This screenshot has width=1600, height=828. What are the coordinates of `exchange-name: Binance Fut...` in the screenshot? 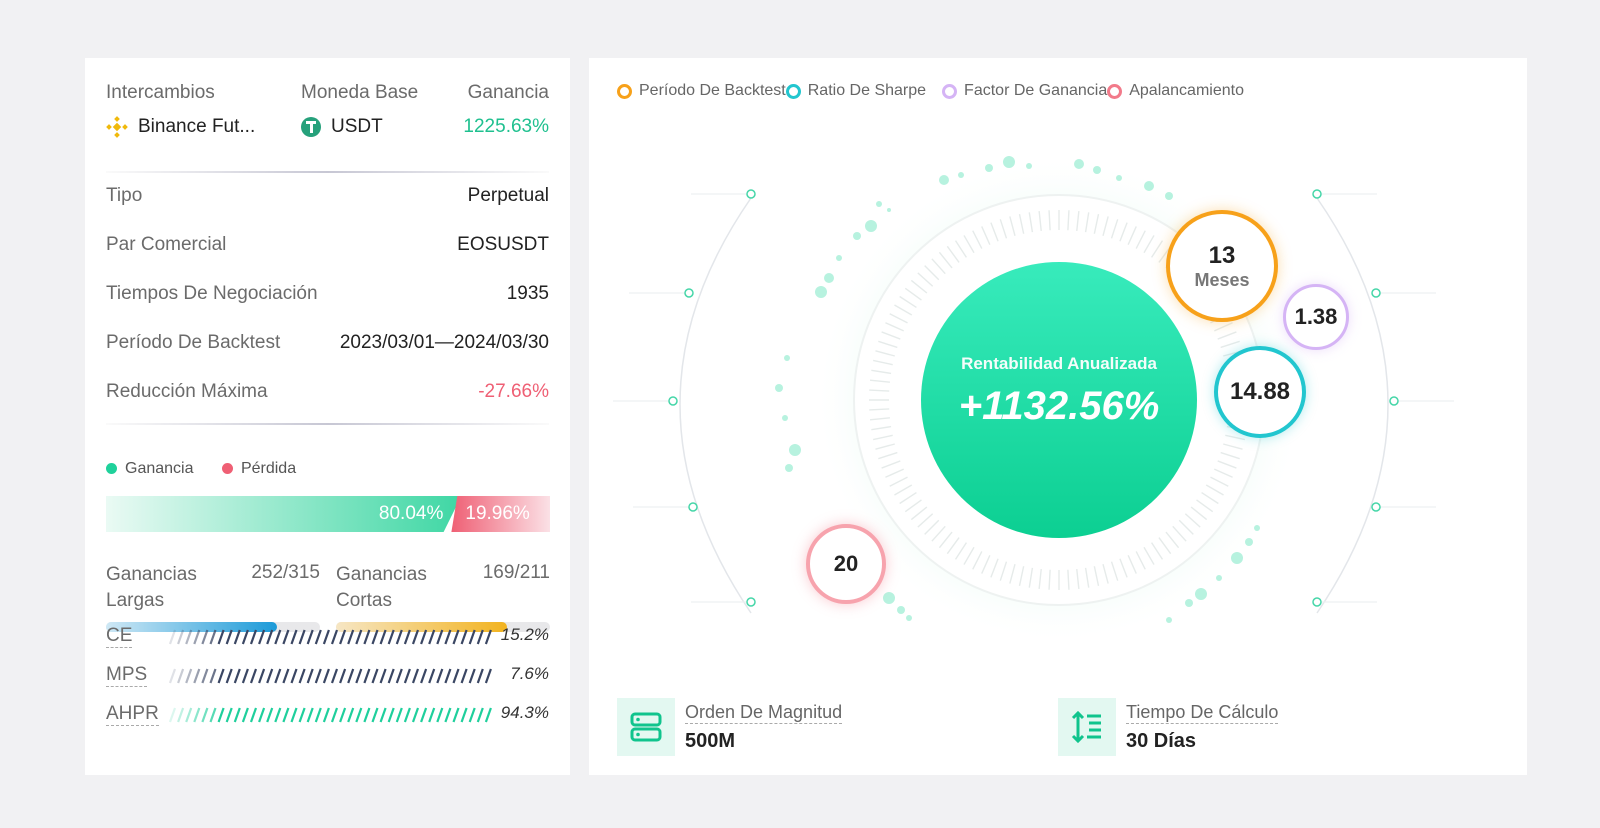 It's located at (197, 126).